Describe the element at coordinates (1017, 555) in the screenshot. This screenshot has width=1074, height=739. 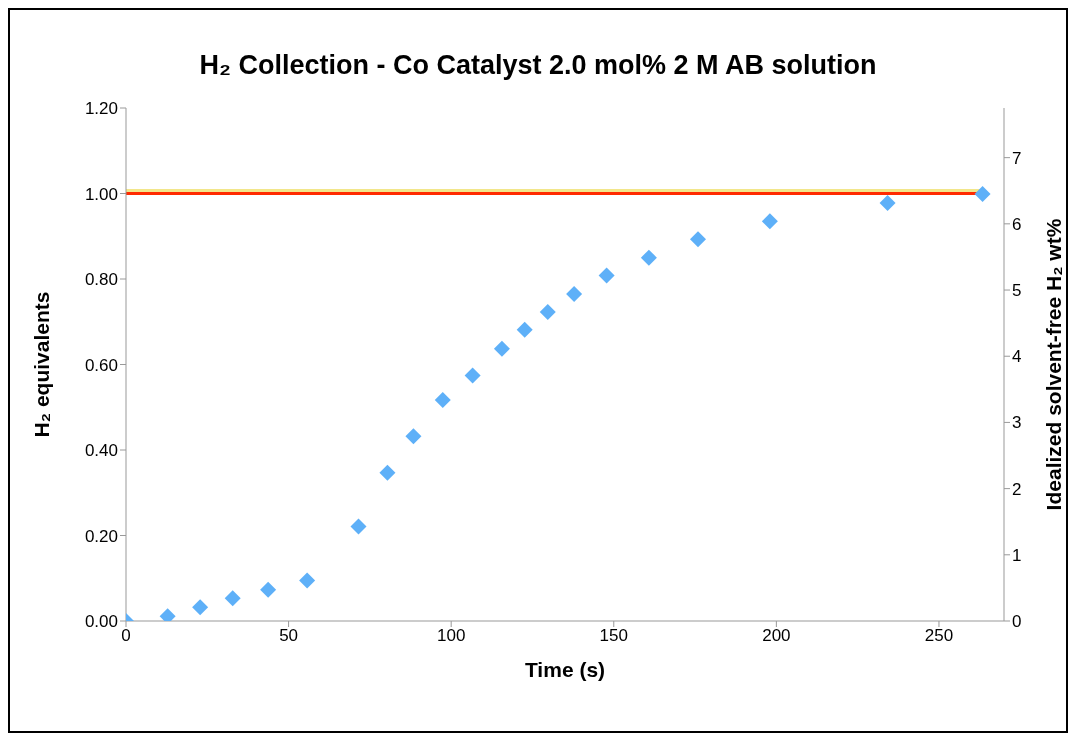
I see `y2-tick-label: 1` at that location.